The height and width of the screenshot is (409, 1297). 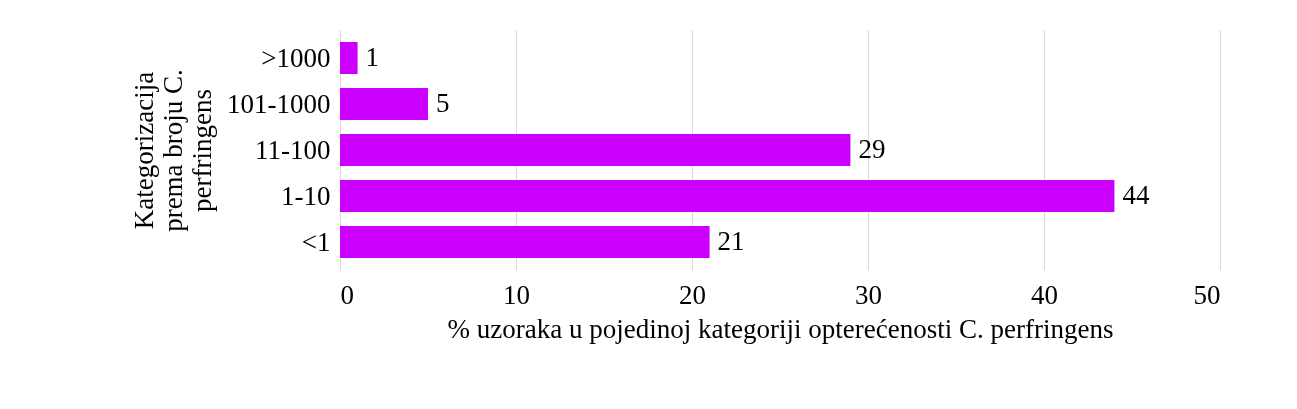 I want to click on data-label: 21, so click(x=731, y=241).